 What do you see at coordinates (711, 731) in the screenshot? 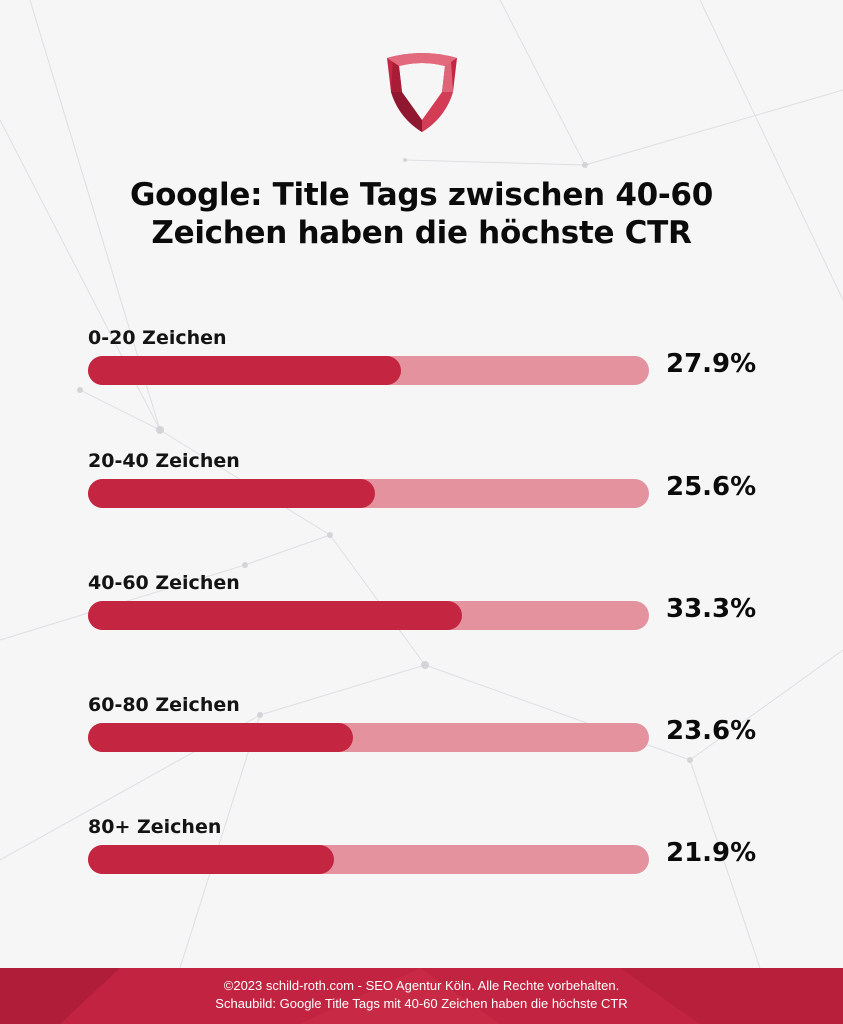
I see `value-label: 23.6%` at bounding box center [711, 731].